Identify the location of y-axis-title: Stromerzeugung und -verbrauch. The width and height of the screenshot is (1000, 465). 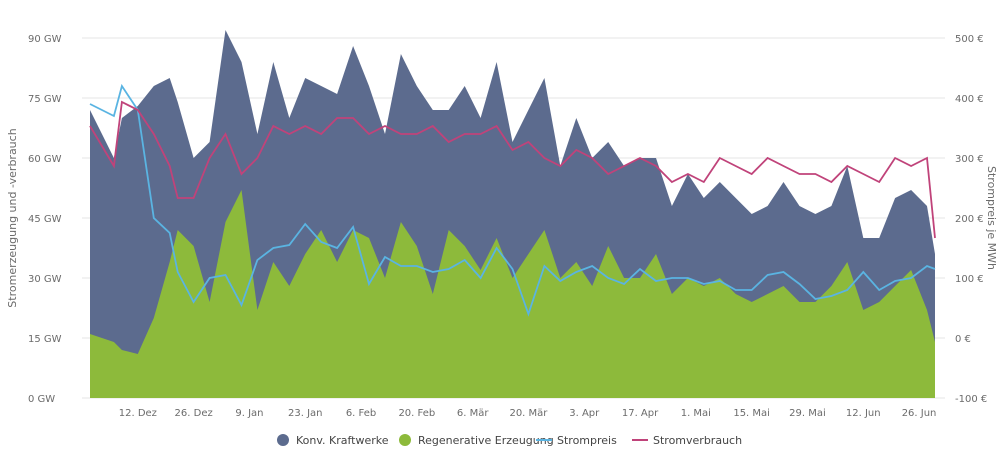
(12, 217).